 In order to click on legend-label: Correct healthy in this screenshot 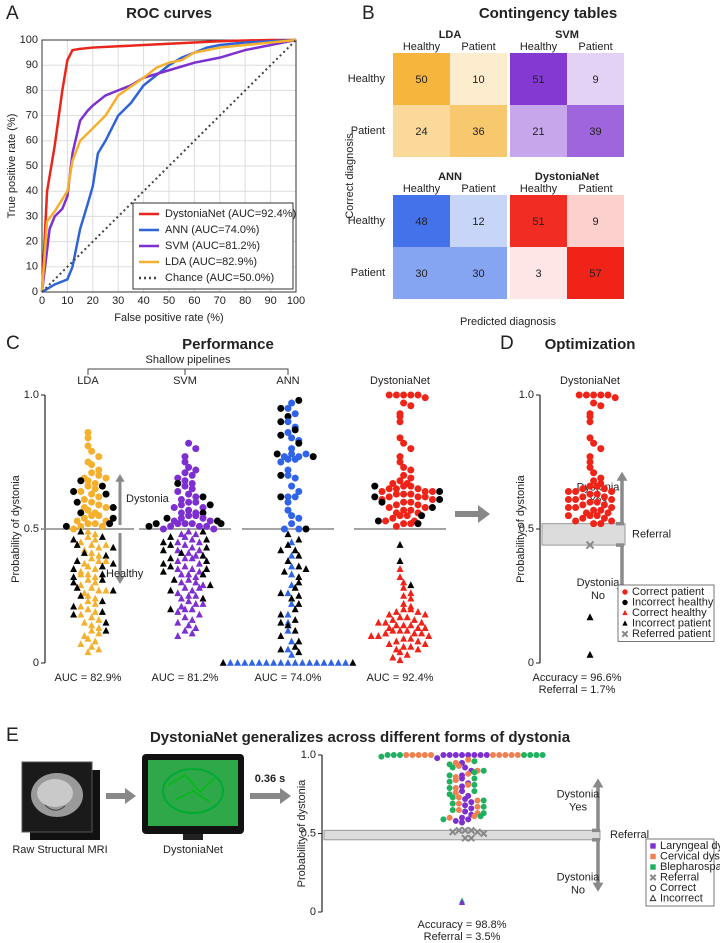, I will do `click(669, 613)`.